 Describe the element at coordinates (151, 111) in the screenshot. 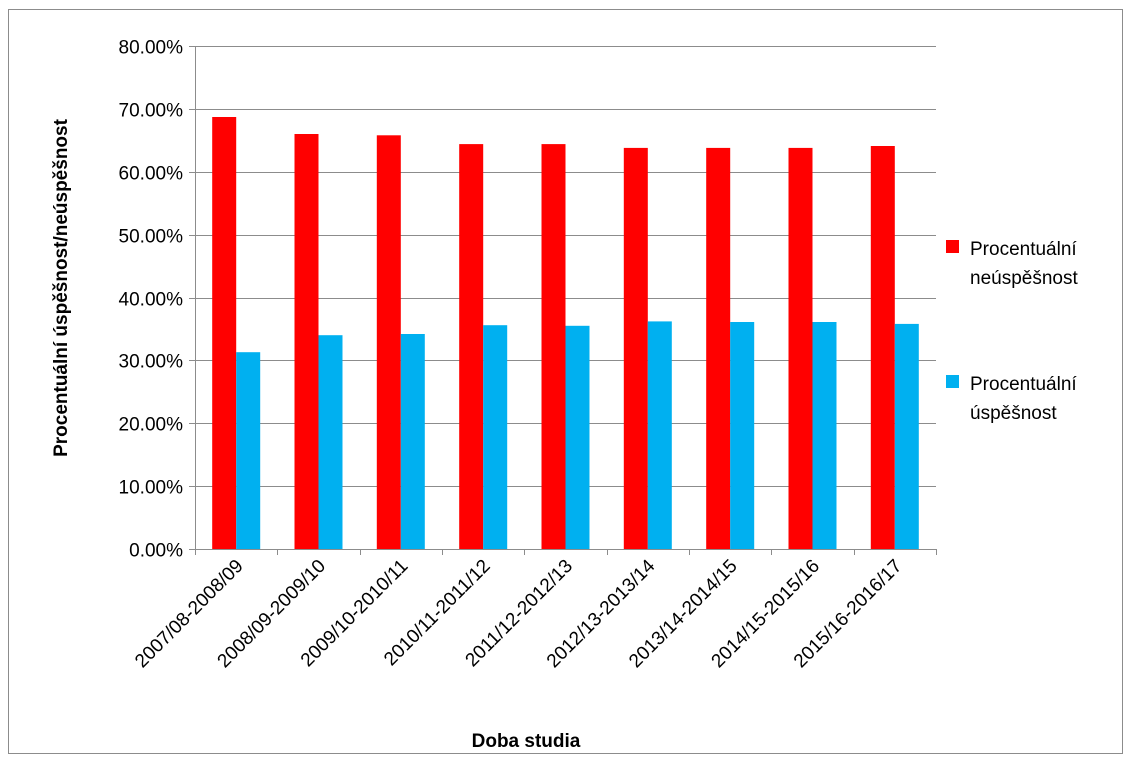

I see `y-tick-label: 70.00%` at that location.